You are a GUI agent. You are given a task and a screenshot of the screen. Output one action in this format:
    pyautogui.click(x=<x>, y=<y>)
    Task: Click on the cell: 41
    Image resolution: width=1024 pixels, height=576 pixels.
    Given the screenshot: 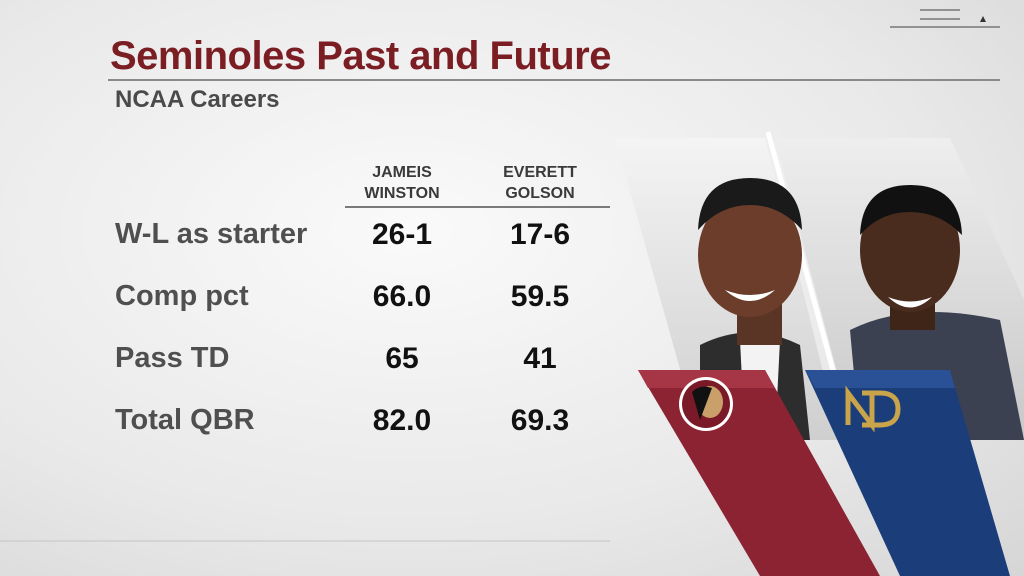 What is the action you would take?
    pyautogui.click(x=540, y=358)
    